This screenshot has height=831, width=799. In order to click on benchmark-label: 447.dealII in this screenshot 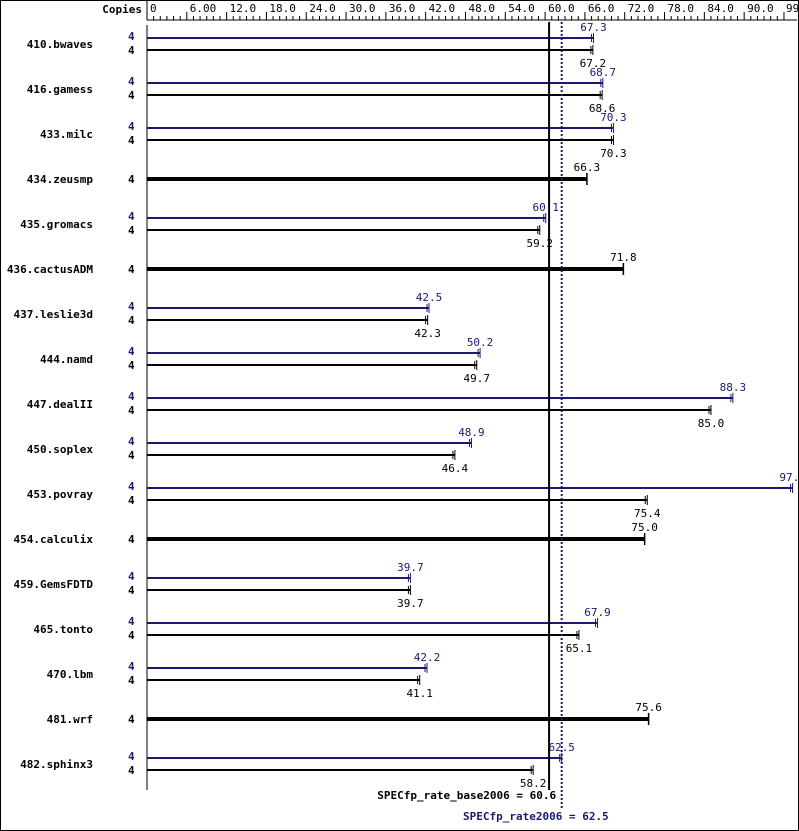, I will do `click(60, 404)`.